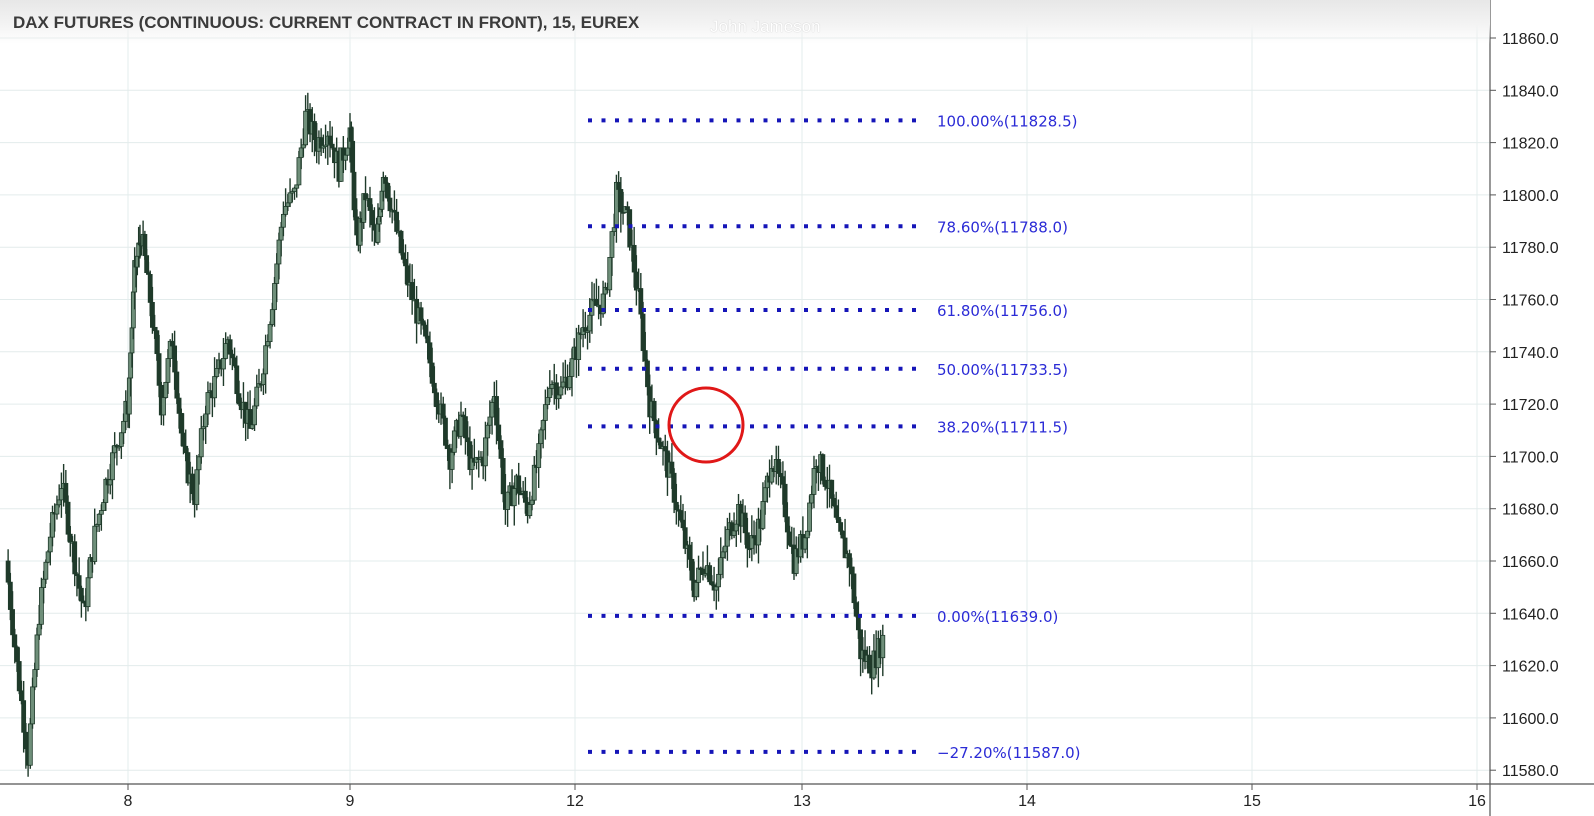 The height and width of the screenshot is (816, 1594). I want to click on y-tick-label: 11600.0, so click(1530, 719).